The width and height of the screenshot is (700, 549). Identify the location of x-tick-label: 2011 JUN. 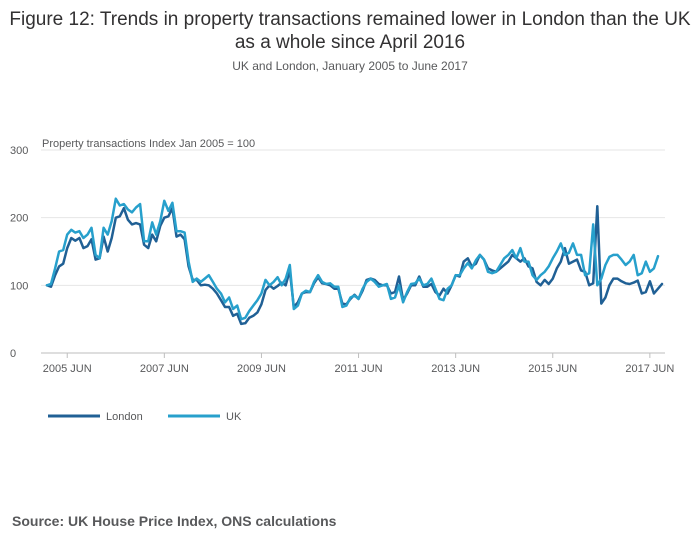
(358, 369).